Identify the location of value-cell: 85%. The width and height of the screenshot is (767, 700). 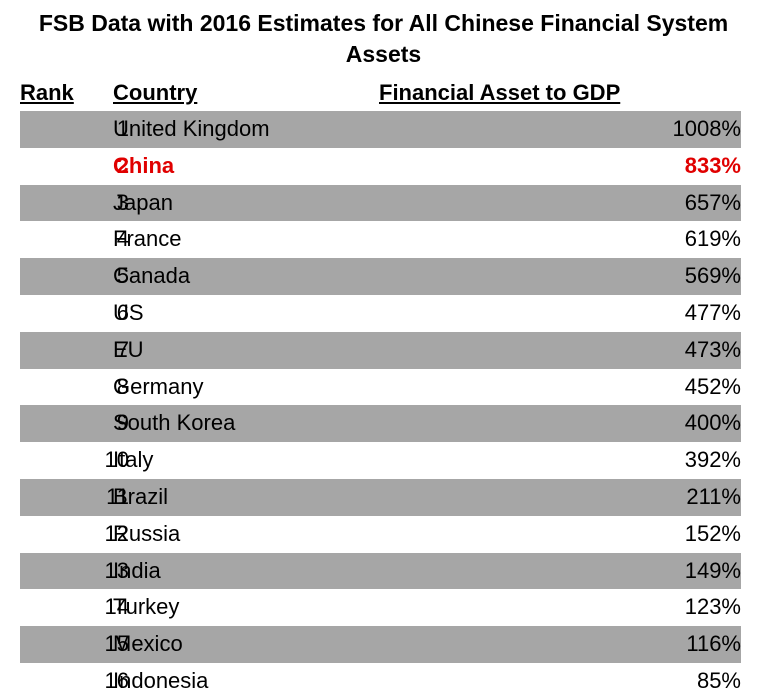
(718, 680).